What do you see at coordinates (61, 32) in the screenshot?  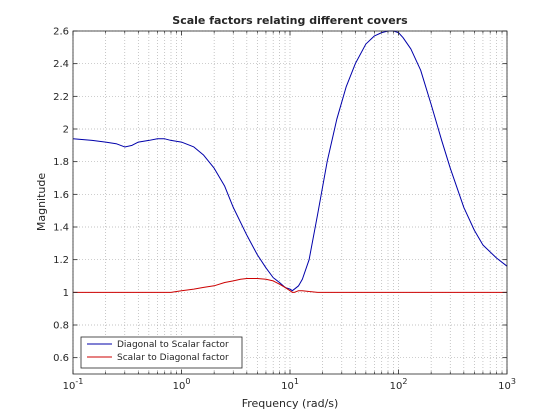 I see `y-tick-label: 2.6` at bounding box center [61, 32].